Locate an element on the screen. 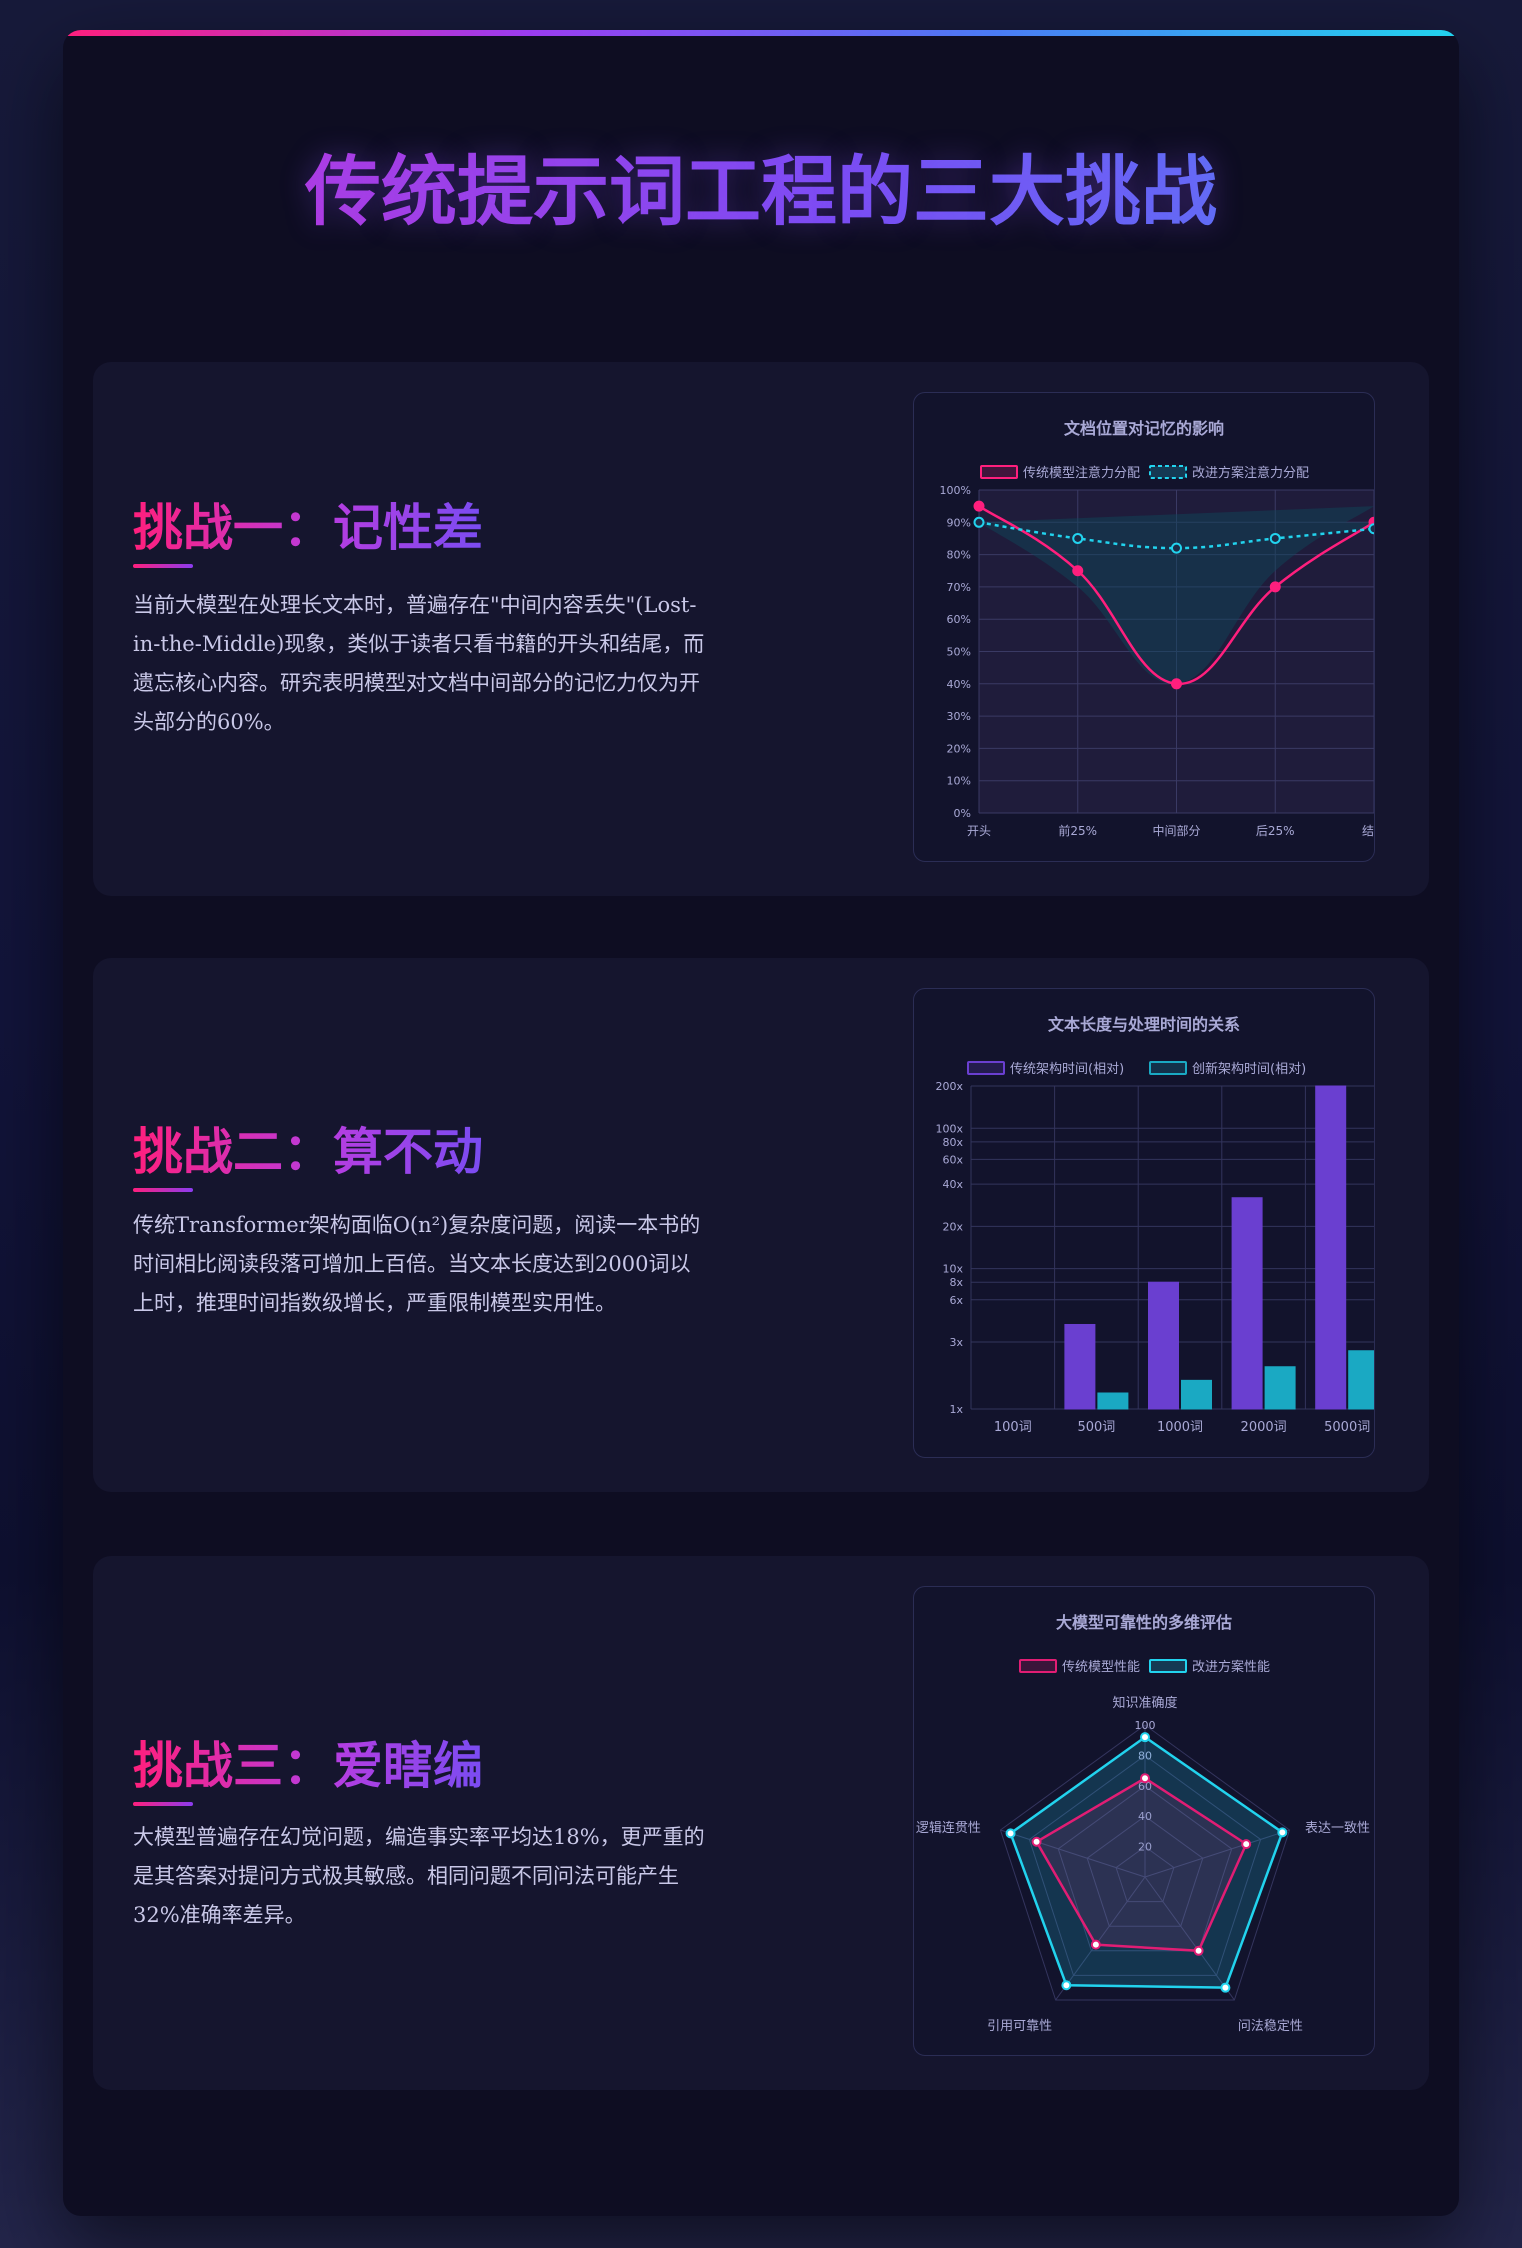 The height and width of the screenshot is (2248, 1522). x-tick-label: 中间部分 is located at coordinates (1176, 830).